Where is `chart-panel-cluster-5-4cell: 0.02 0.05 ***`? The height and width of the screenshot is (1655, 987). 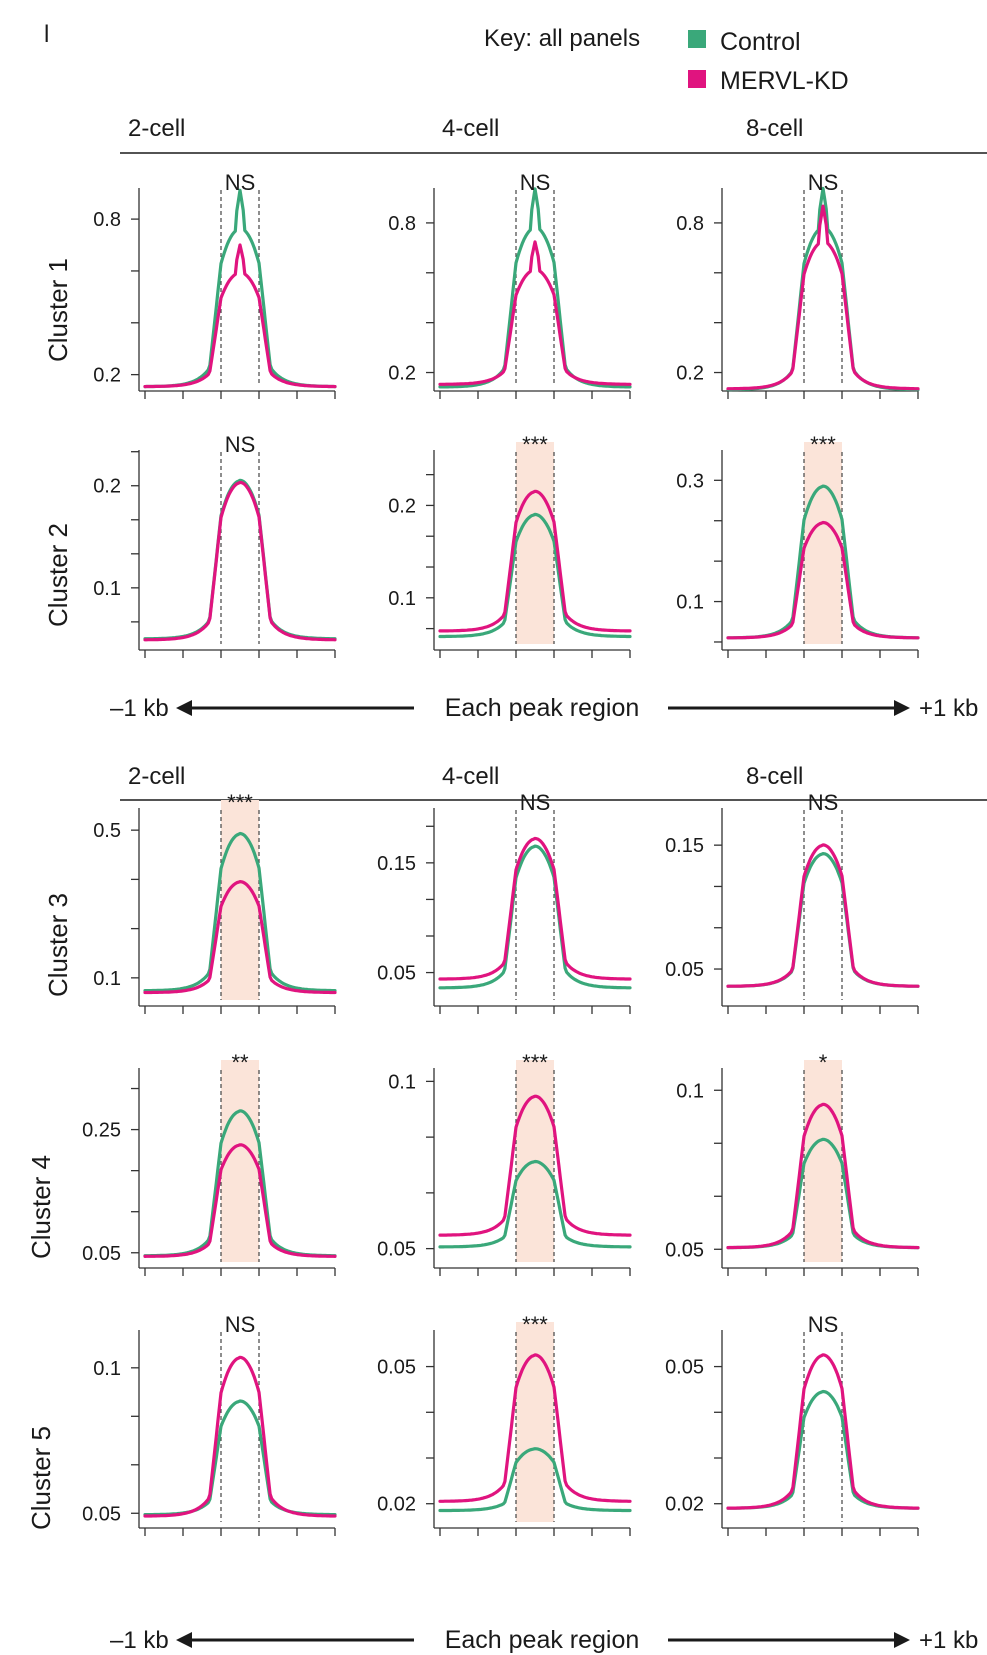
chart-panel-cluster-5-4cell: 0.02 0.05 *** is located at coordinates (504, 1424).